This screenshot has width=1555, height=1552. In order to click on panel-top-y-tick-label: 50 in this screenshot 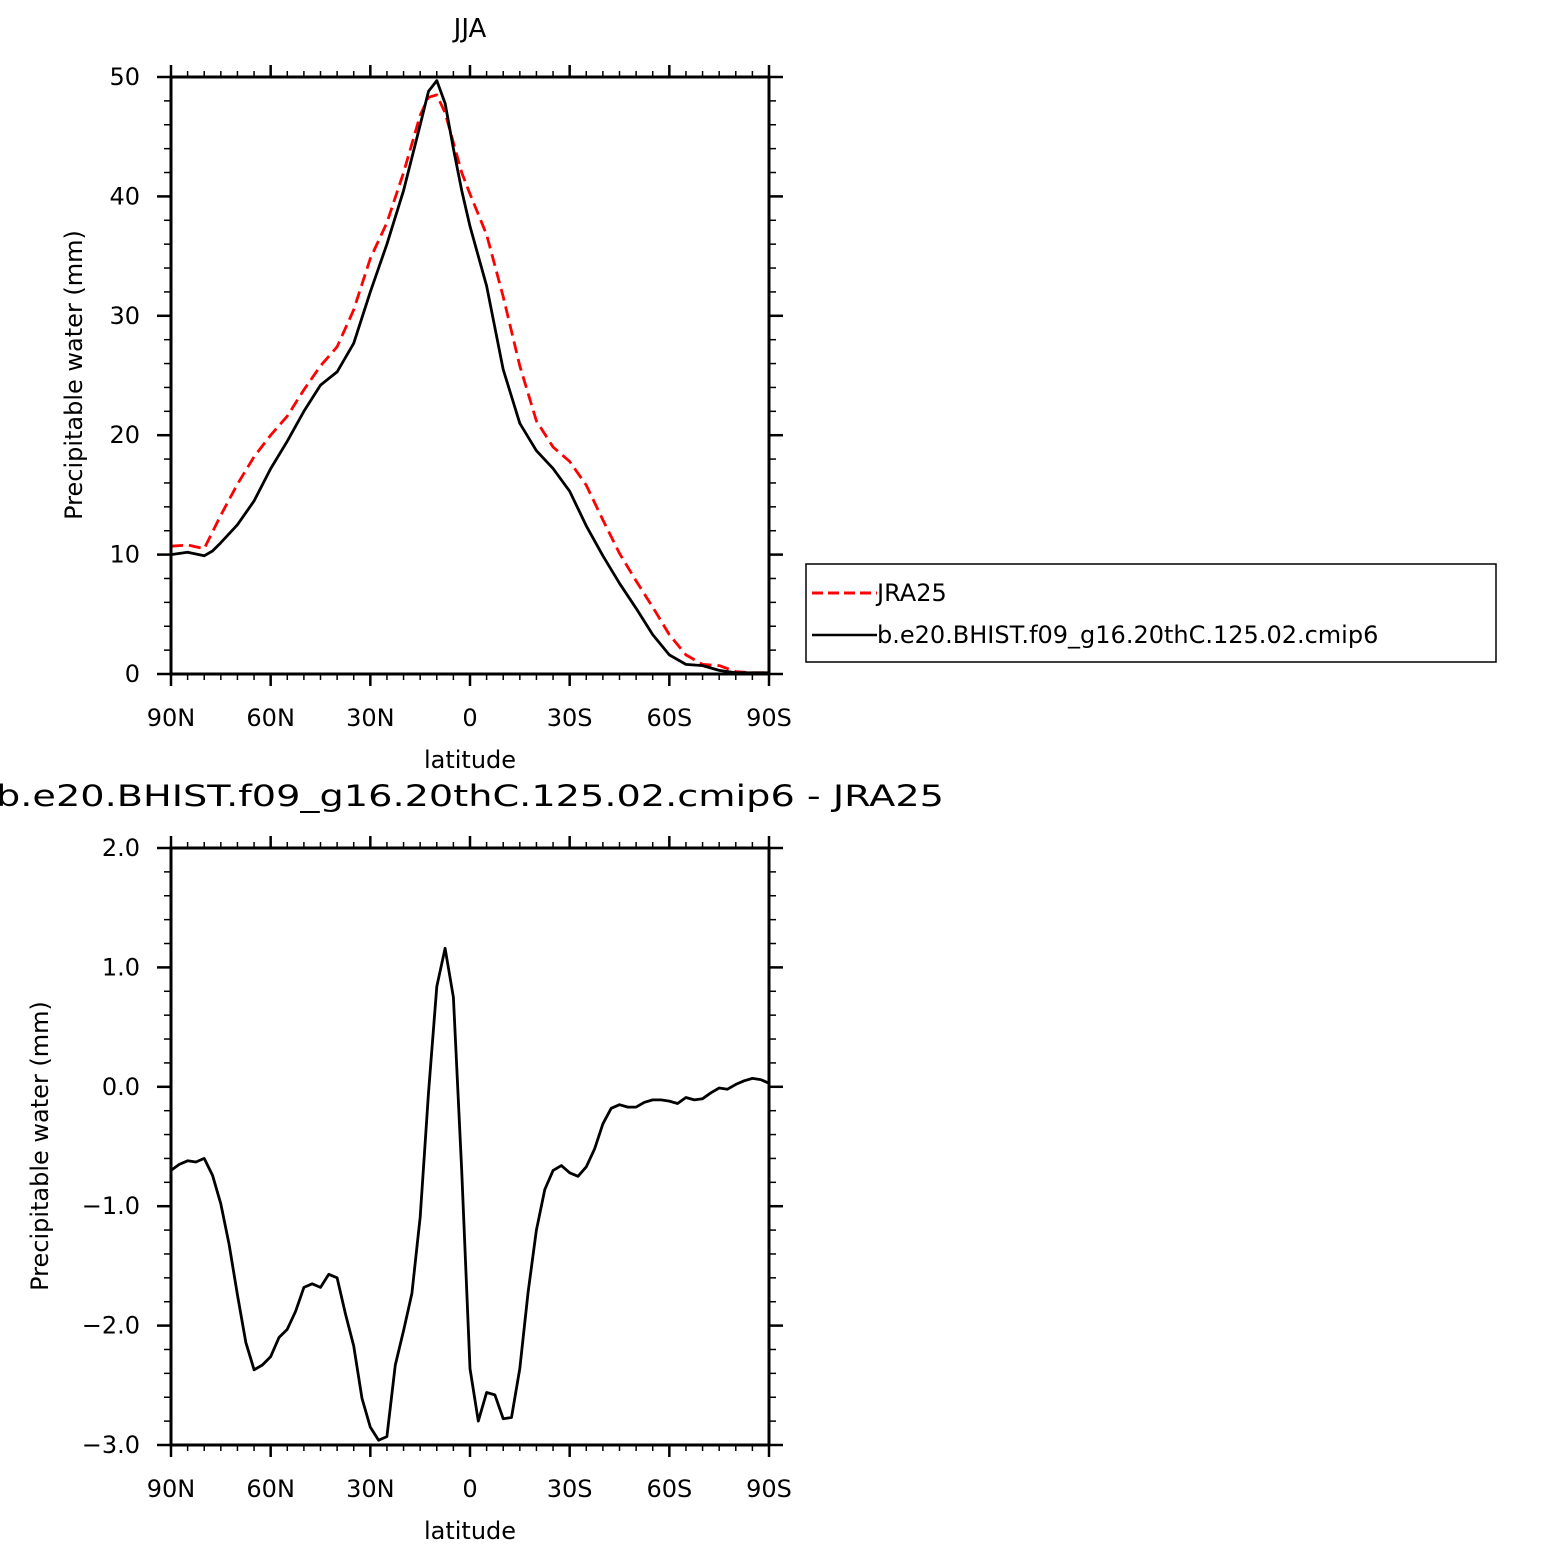, I will do `click(124, 77)`.